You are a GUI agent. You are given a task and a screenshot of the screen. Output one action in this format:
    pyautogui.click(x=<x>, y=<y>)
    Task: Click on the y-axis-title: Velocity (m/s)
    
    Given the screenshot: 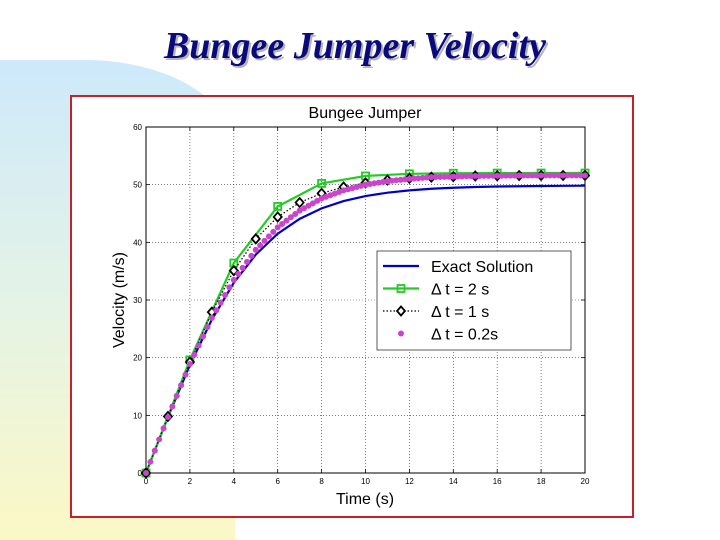 What is the action you would take?
    pyautogui.click(x=119, y=300)
    